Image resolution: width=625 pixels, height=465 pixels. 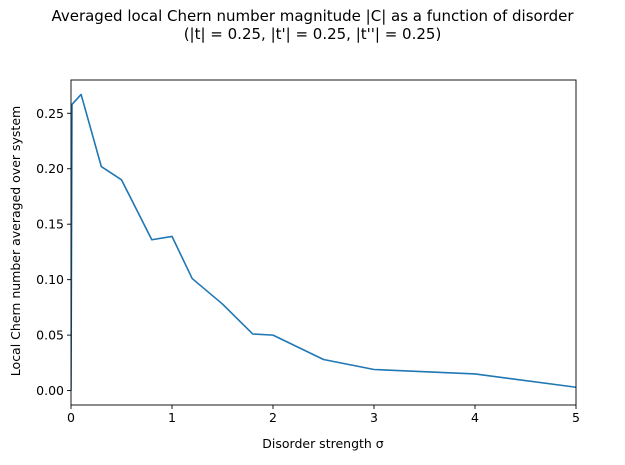 I want to click on y-tick-label: 0.10, so click(x=50, y=279).